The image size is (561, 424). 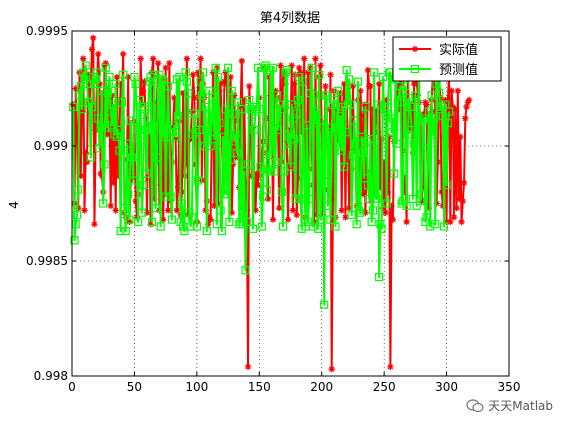 What do you see at coordinates (384, 387) in the screenshot?
I see `x-tick-label: 250` at bounding box center [384, 387].